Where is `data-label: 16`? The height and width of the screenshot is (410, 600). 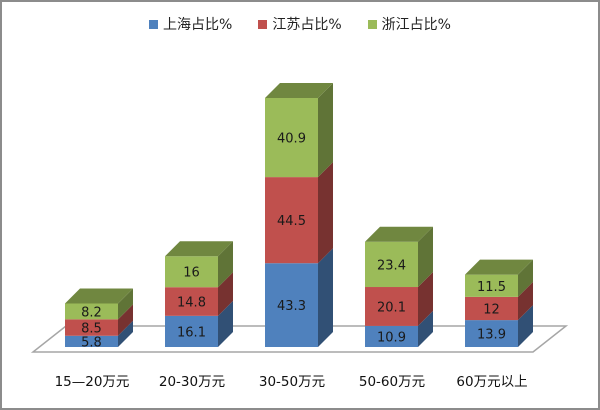
data-label: 16 is located at coordinates (191, 273).